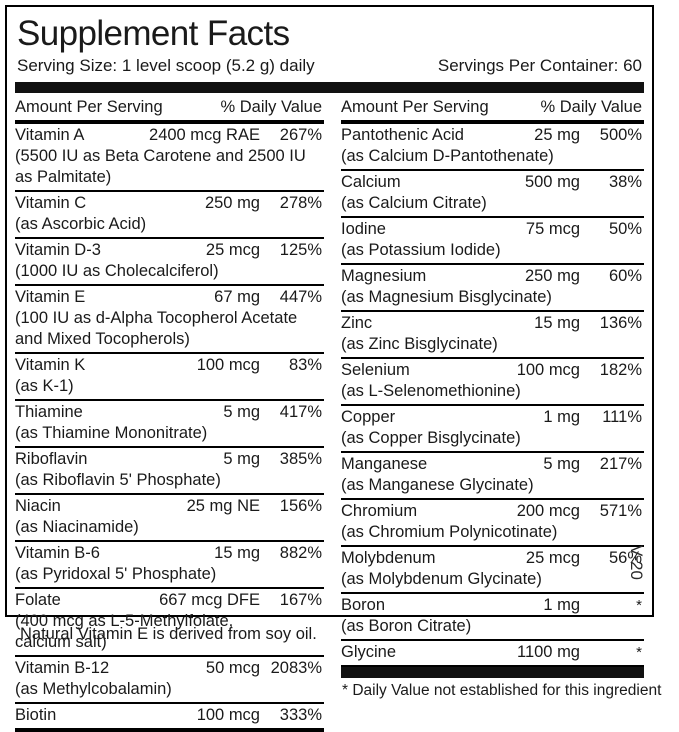  Describe the element at coordinates (300, 250) in the screenshot. I see `nutrient-daily-value: 125%` at that location.